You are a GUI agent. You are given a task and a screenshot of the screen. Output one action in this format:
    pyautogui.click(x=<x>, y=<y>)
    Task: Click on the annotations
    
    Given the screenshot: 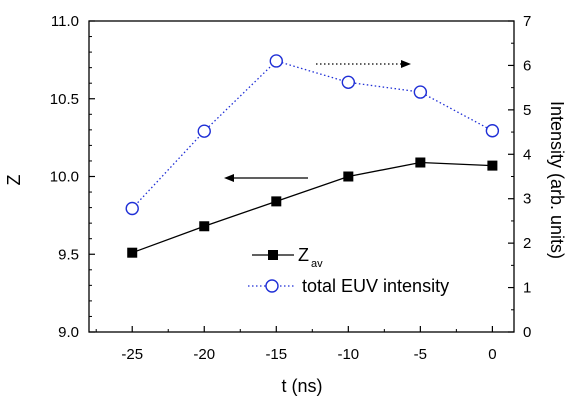 What is the action you would take?
    pyautogui.click(x=317, y=121)
    